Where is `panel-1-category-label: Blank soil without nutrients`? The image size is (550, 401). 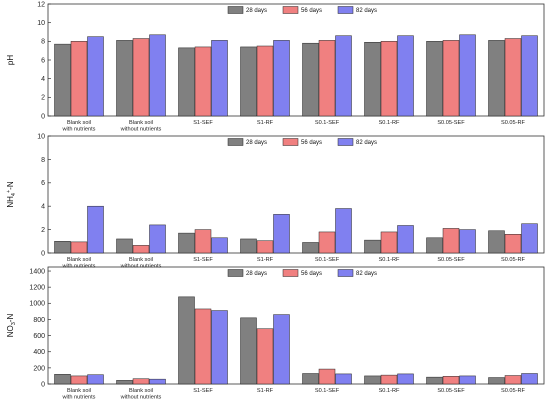 panel-1-category-label: Blank soil without nutrients is located at coordinates (141, 126).